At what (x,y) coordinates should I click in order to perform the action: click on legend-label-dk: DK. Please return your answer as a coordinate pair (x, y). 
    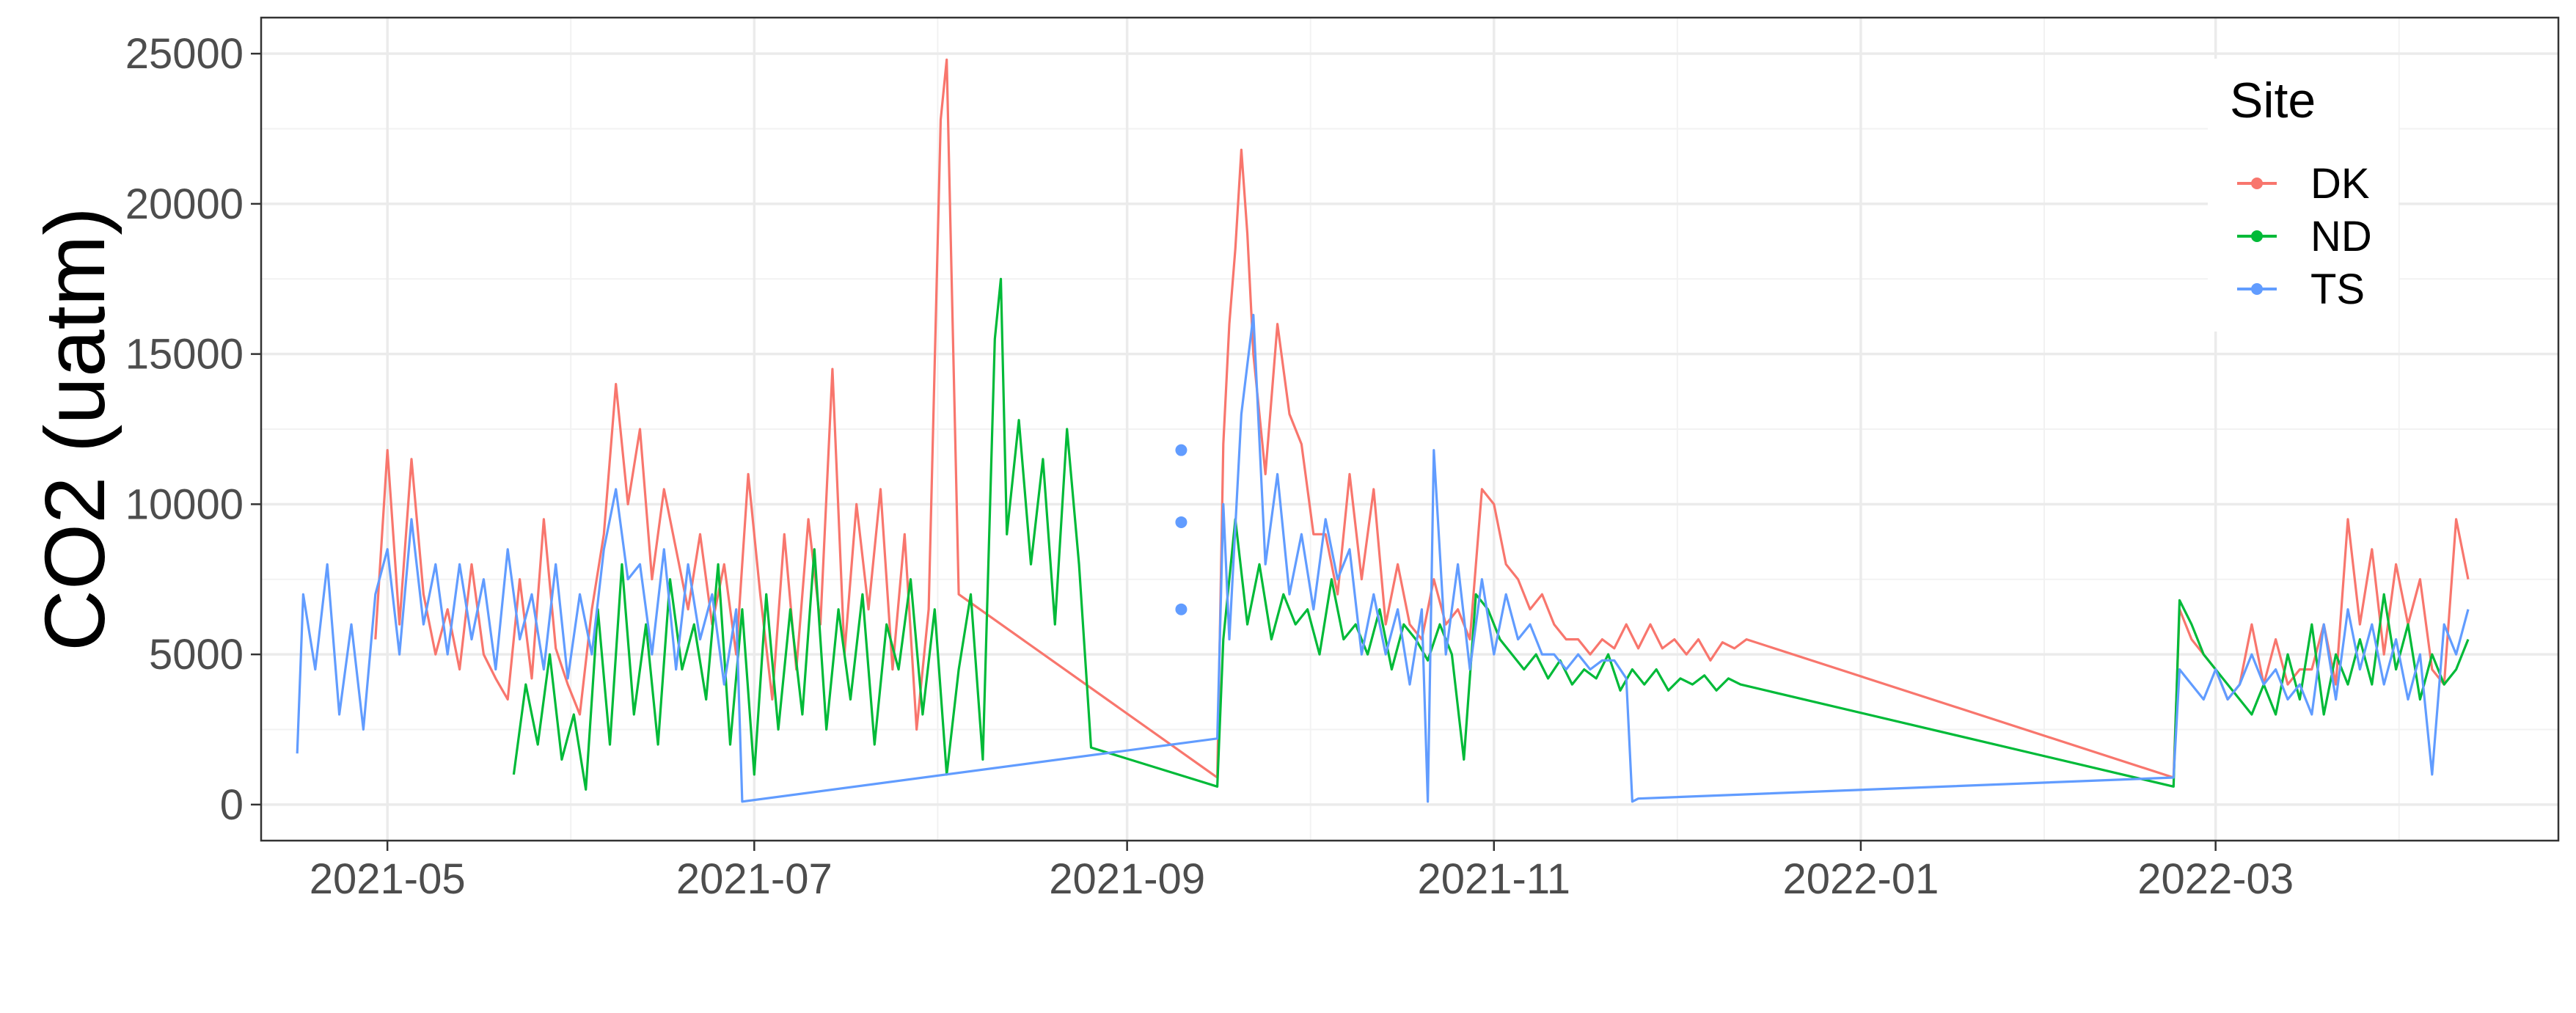
    Looking at the image, I should click on (2340, 184).